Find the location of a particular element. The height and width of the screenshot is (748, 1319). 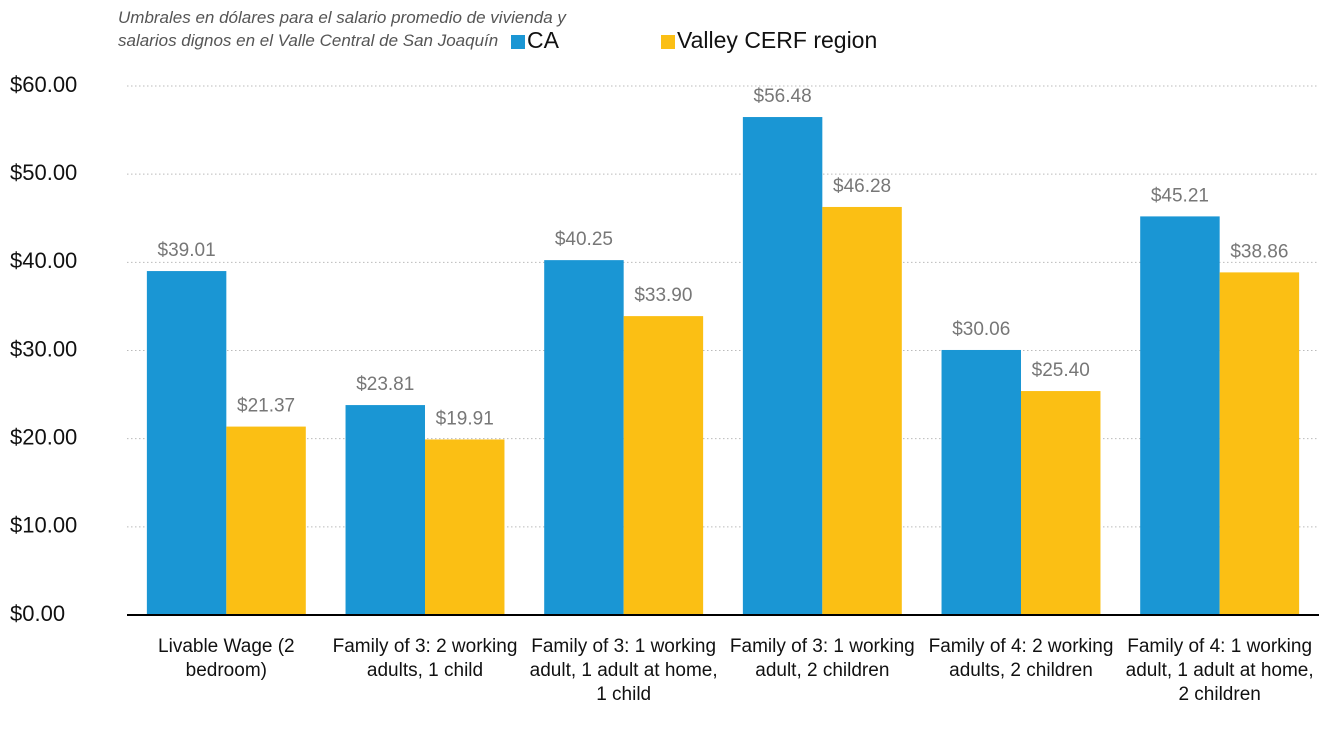

y-tick-label: $40.00 is located at coordinates (43, 260).